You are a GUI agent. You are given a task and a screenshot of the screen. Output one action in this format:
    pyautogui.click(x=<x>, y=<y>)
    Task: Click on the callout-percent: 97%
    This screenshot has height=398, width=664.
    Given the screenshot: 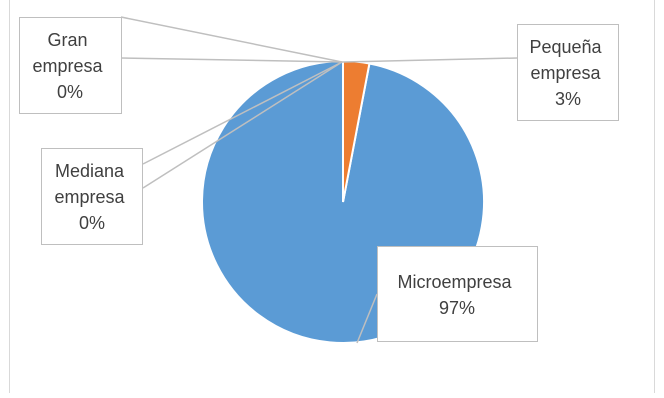 What is the action you would take?
    pyautogui.click(x=457, y=308)
    